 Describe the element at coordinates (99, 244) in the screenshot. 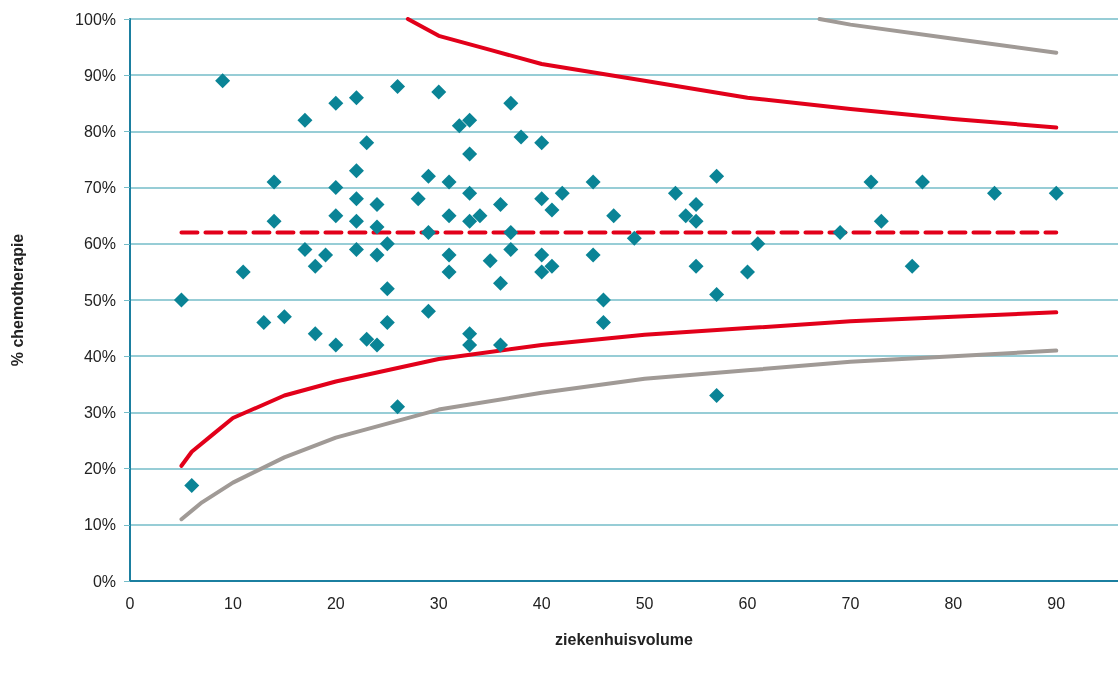

I see `y-tick-label: 60%` at that location.